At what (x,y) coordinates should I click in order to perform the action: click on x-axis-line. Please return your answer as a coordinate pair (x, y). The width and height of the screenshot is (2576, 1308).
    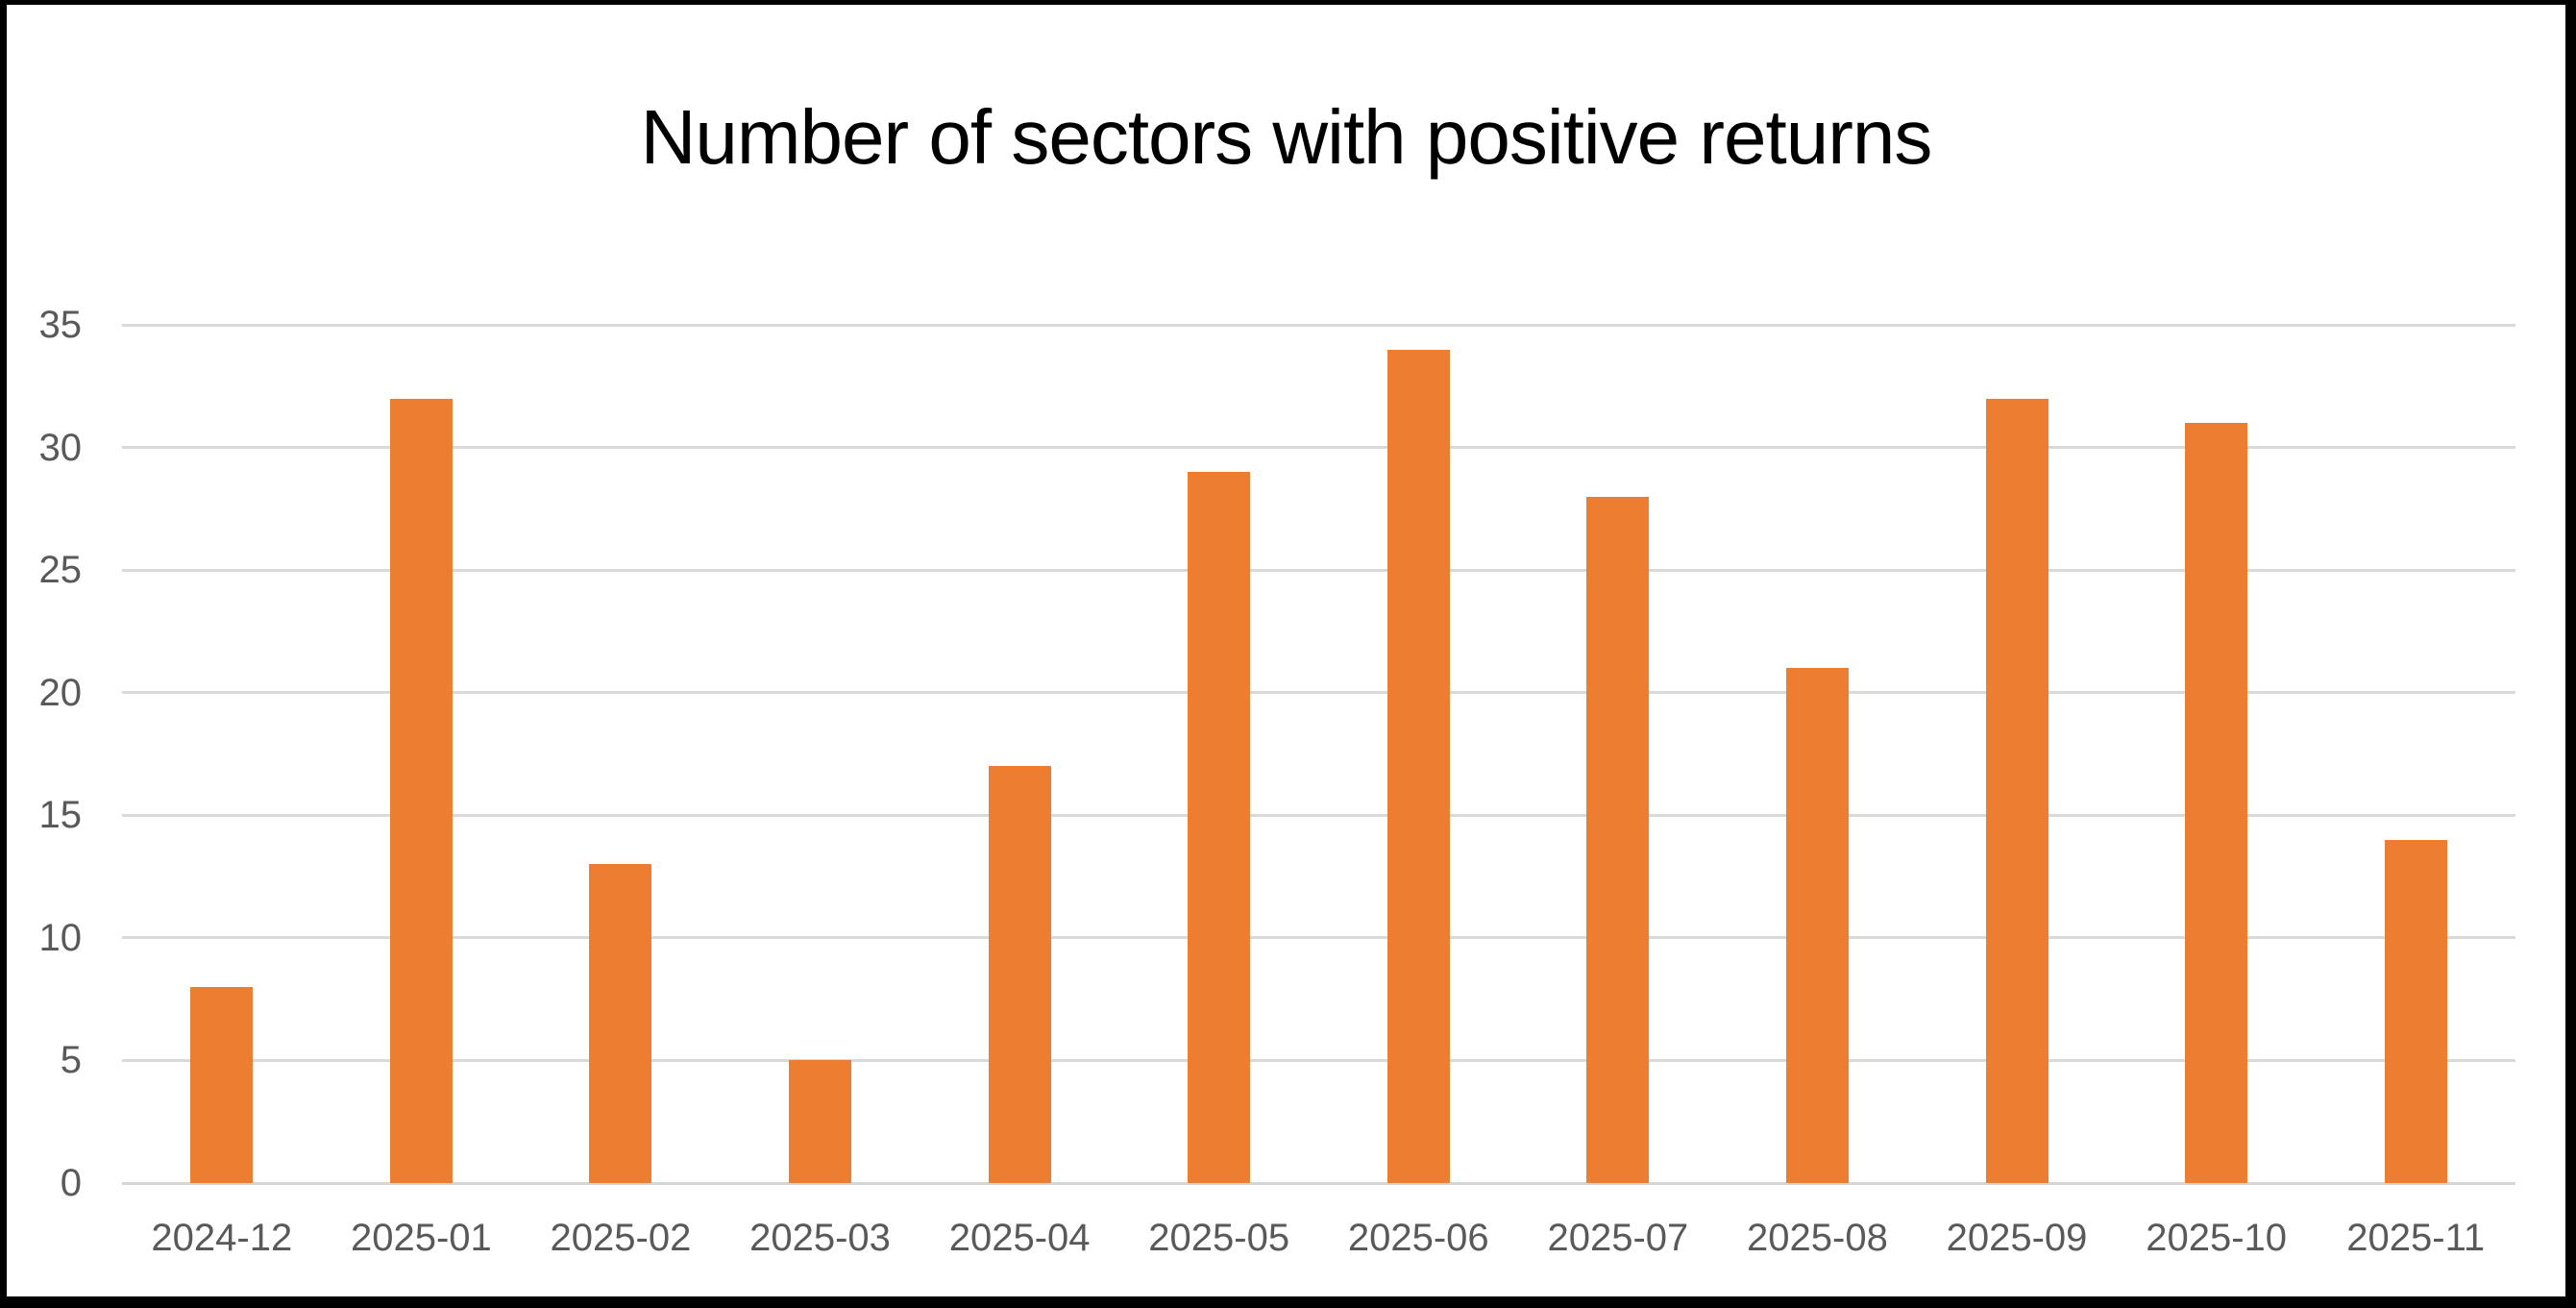
    Looking at the image, I should click on (1318, 1183).